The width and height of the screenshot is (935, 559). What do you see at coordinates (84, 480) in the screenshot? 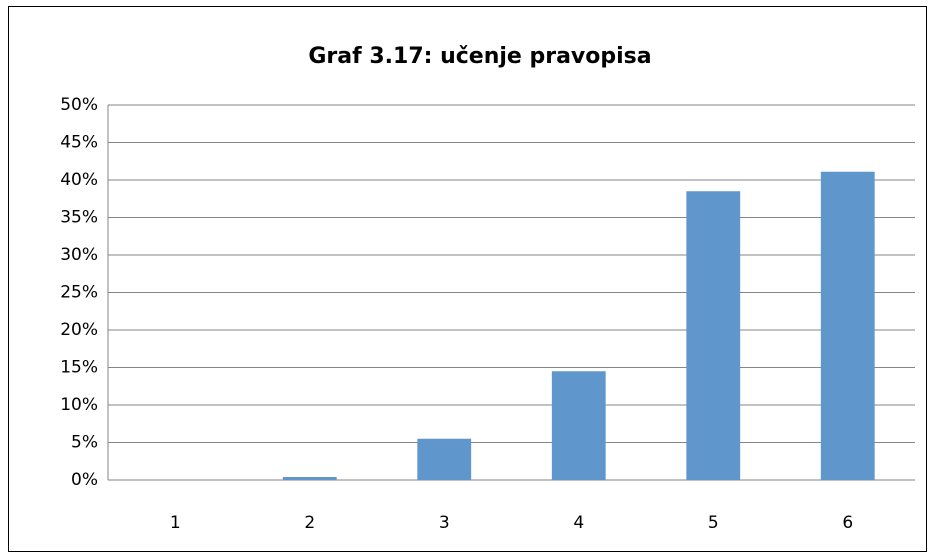
I see `y-tick-label: 0%` at bounding box center [84, 480].